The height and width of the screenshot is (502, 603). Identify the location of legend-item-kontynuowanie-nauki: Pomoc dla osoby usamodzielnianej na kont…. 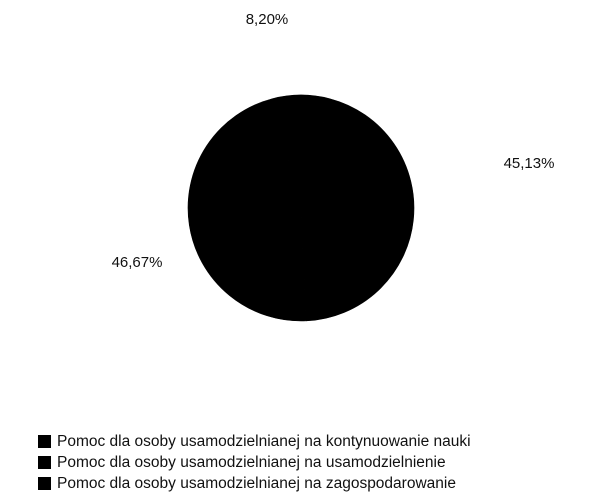
(254, 441).